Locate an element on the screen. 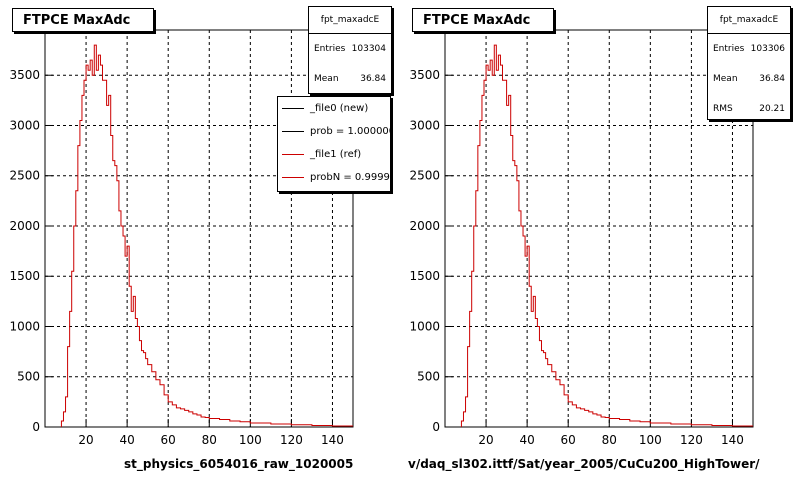  stats-entries-value: 103304 is located at coordinates (368, 49).